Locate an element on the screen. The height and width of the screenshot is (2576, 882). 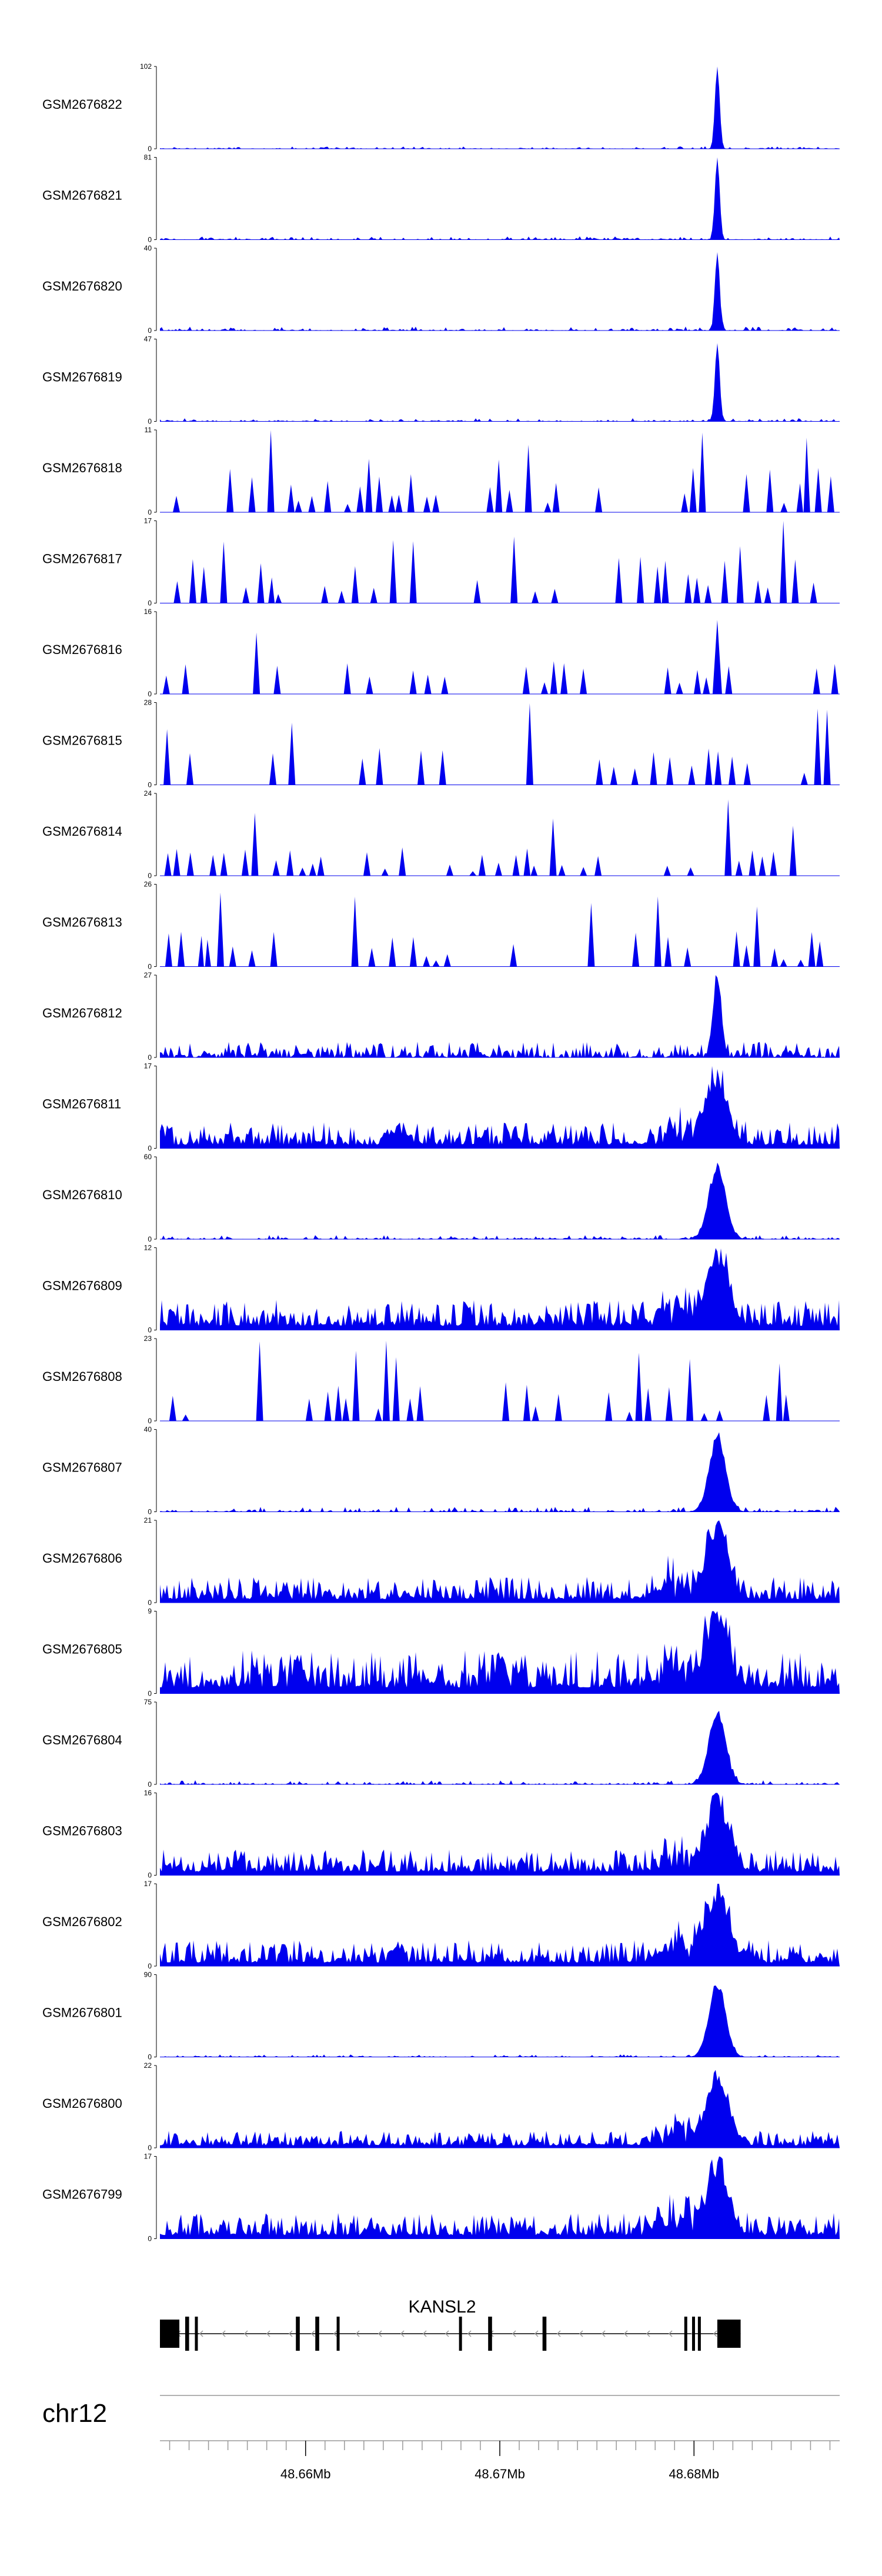
track-label: GSM2676804 is located at coordinates (82, 1740).